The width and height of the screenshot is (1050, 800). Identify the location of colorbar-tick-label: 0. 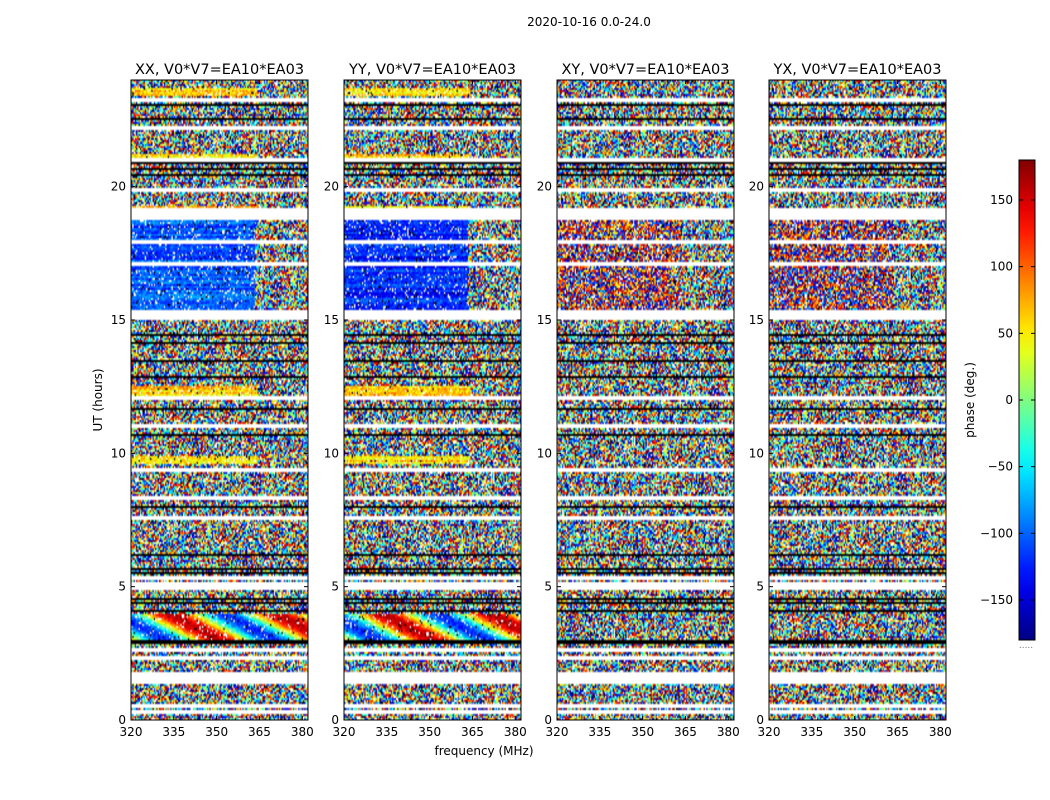
(1009, 400).